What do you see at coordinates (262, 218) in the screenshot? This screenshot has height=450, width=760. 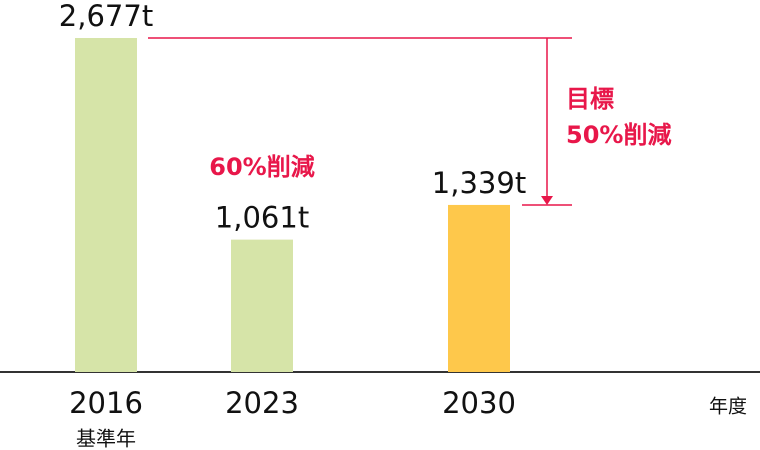 I see `value-label: 1,061t` at bounding box center [262, 218].